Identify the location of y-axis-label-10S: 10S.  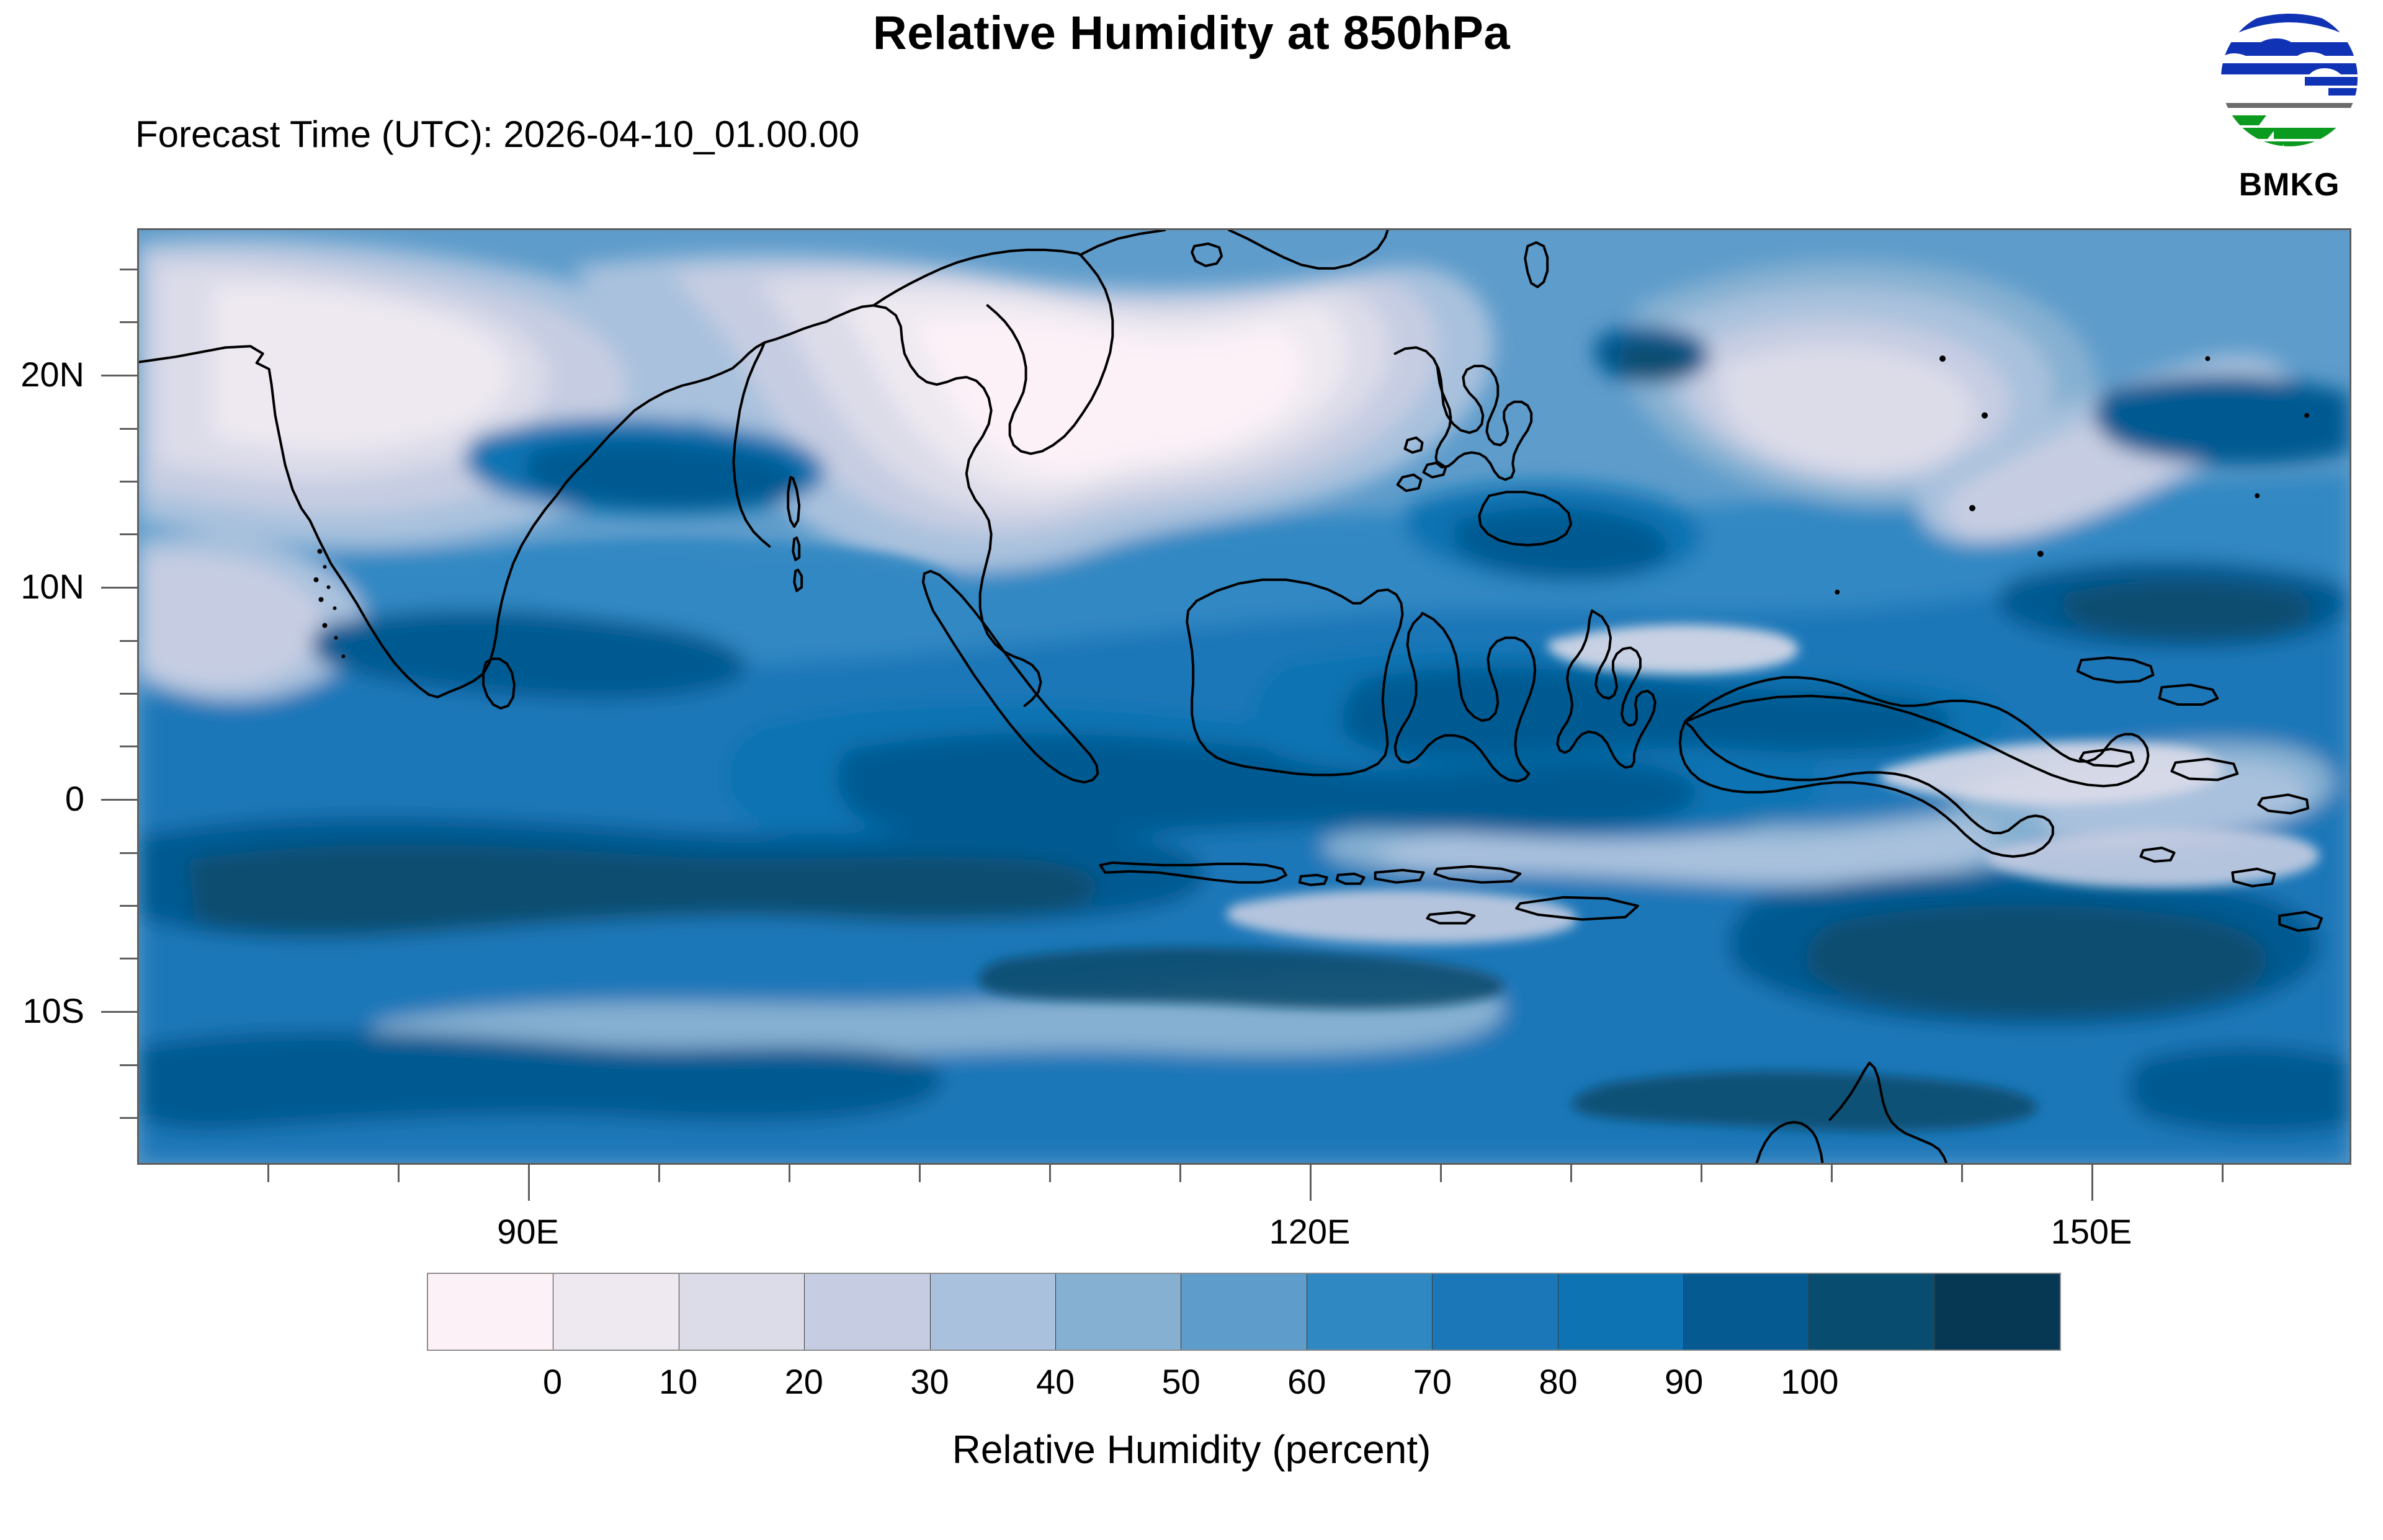
(53, 1011).